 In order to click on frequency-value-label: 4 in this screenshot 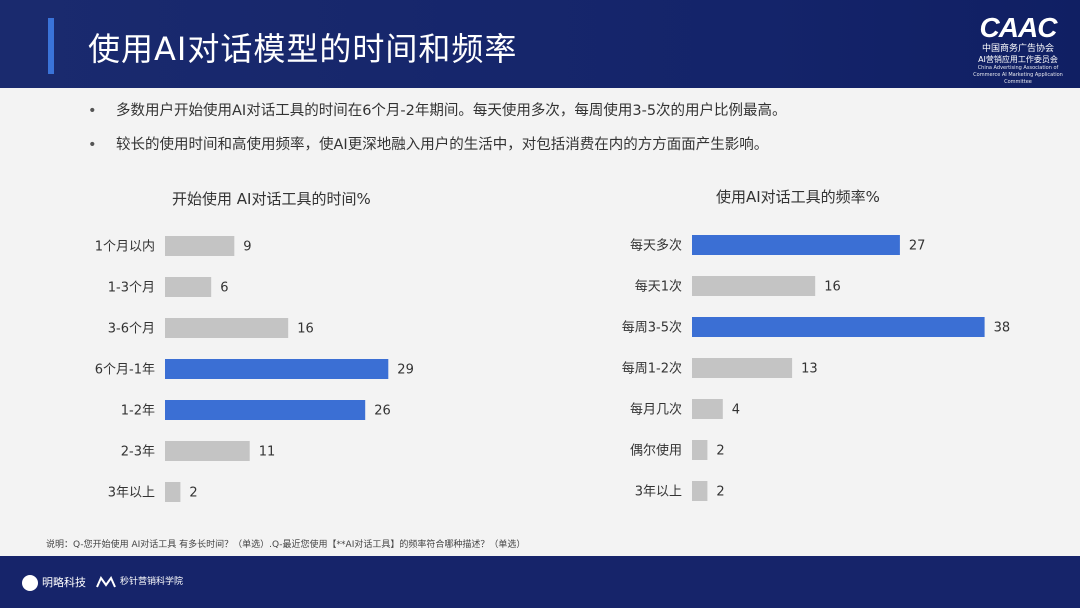, I will do `click(736, 410)`.